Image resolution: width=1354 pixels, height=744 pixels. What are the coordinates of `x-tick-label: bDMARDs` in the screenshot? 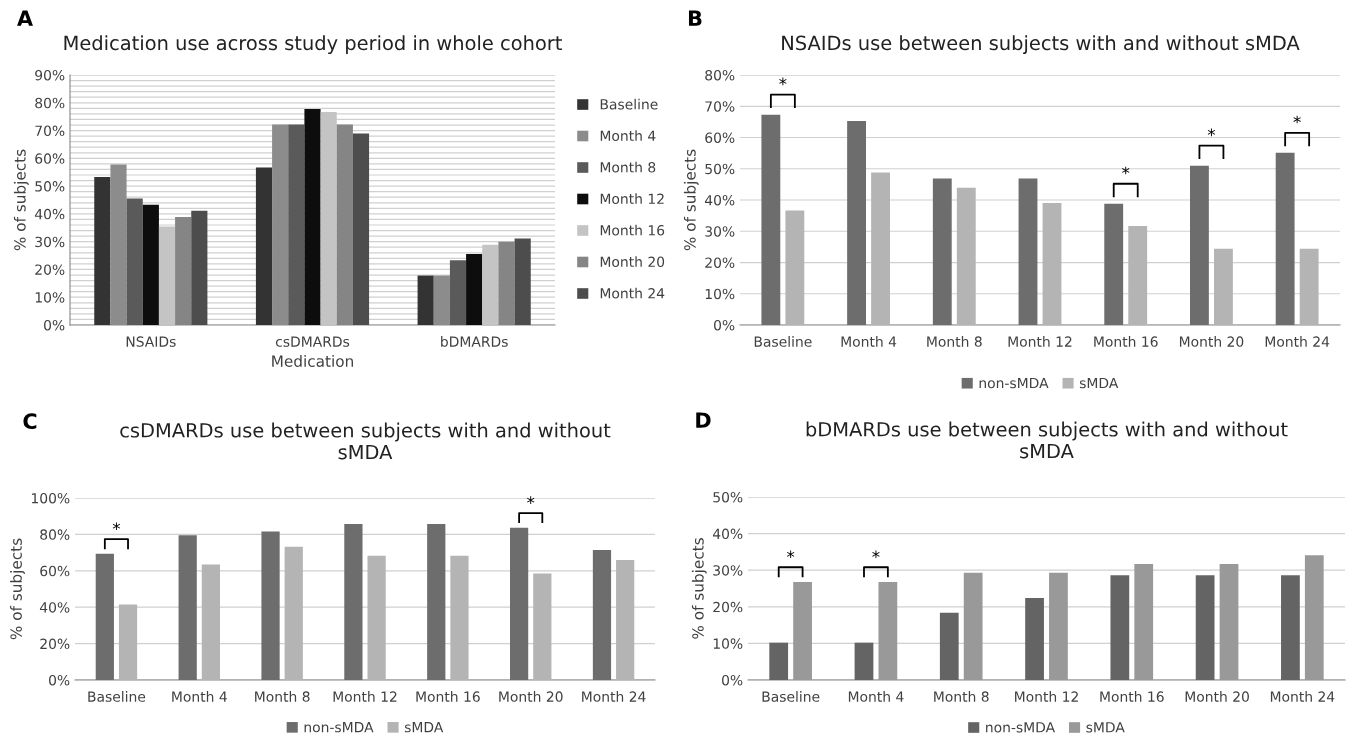 It's located at (474, 341).